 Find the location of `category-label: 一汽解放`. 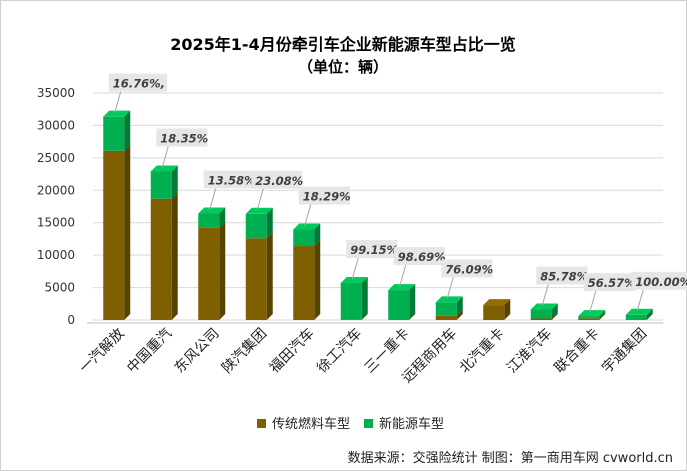

category-label: 一汽解放 is located at coordinates (102, 351).